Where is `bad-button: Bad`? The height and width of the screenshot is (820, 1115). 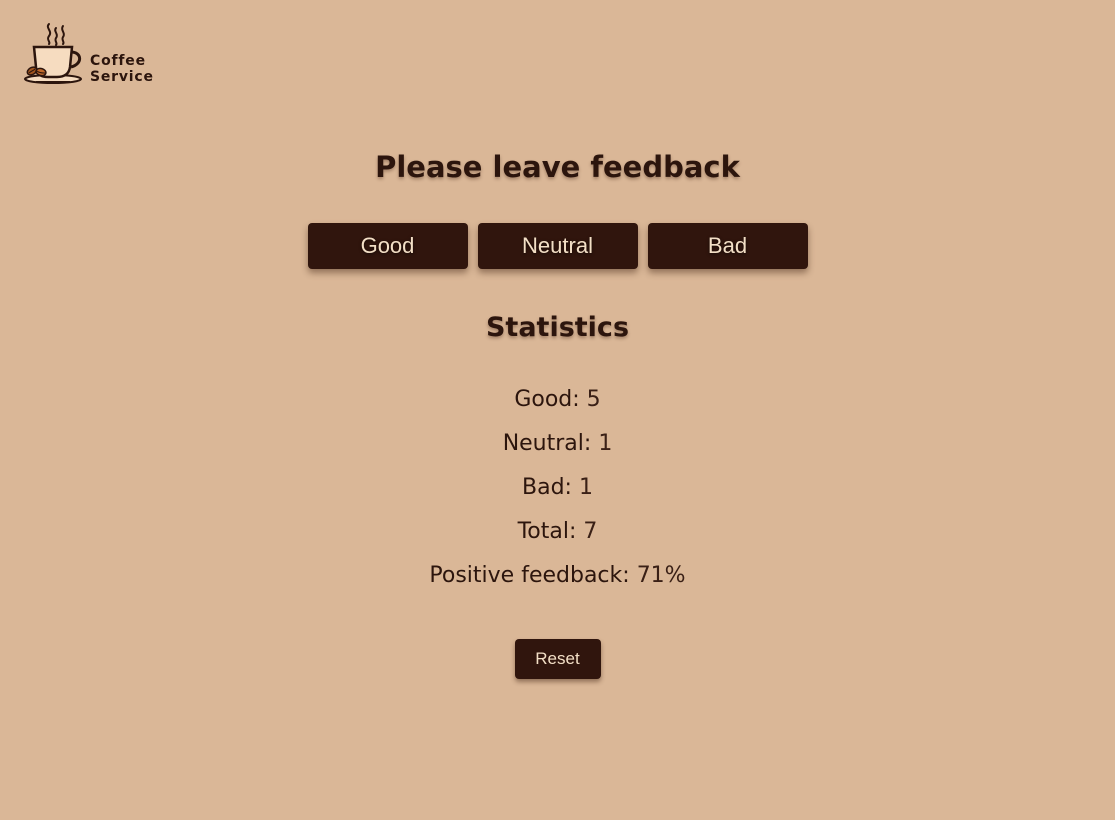 bad-button: Bad is located at coordinates (727, 246).